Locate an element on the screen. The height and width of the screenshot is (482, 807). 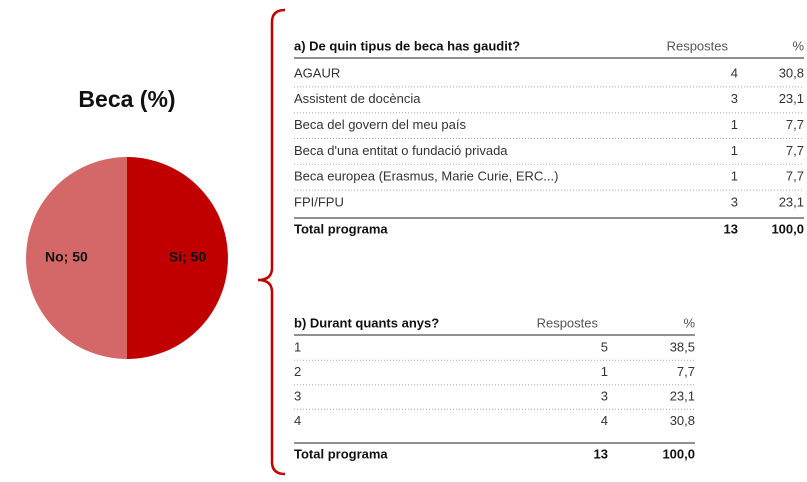
row-label: Assistent de docència is located at coordinates (357, 98).